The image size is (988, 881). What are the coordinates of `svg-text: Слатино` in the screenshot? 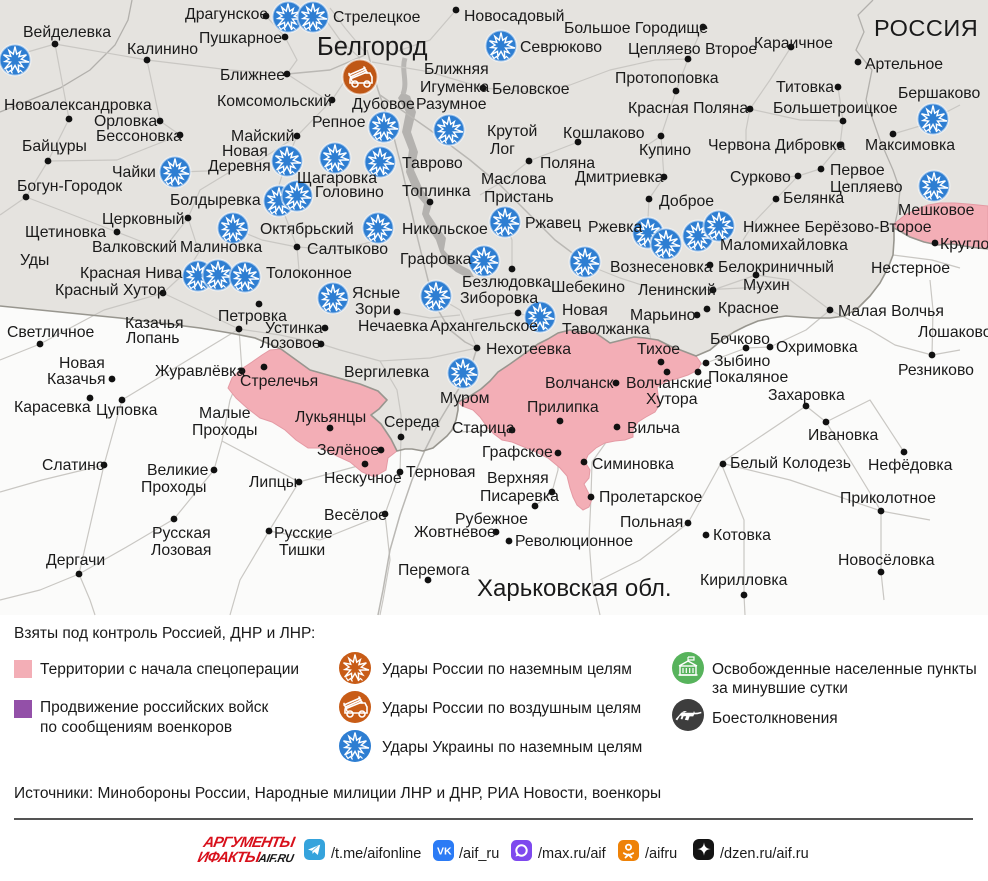 It's located at (73, 465).